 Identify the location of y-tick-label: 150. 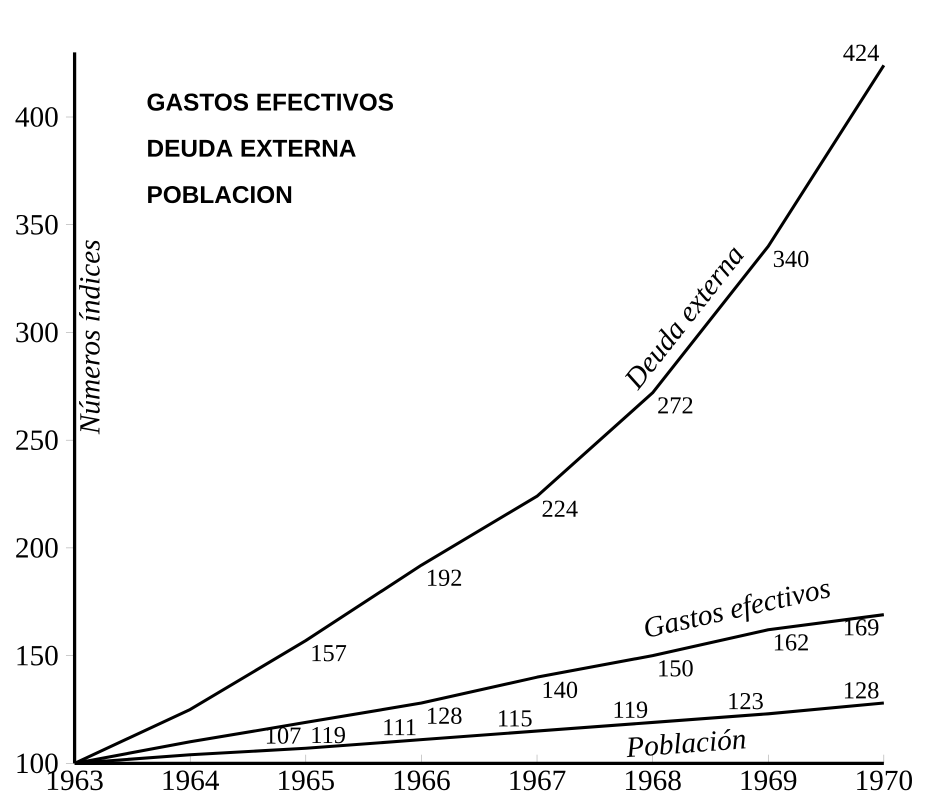
(37, 656).